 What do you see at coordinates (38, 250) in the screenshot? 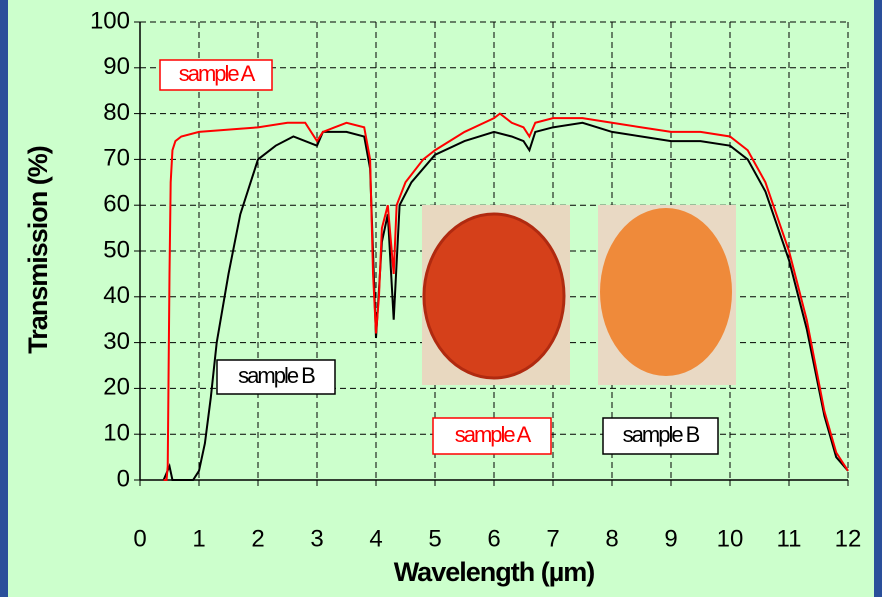
I see `y-axis-label: Transmission (%)` at bounding box center [38, 250].